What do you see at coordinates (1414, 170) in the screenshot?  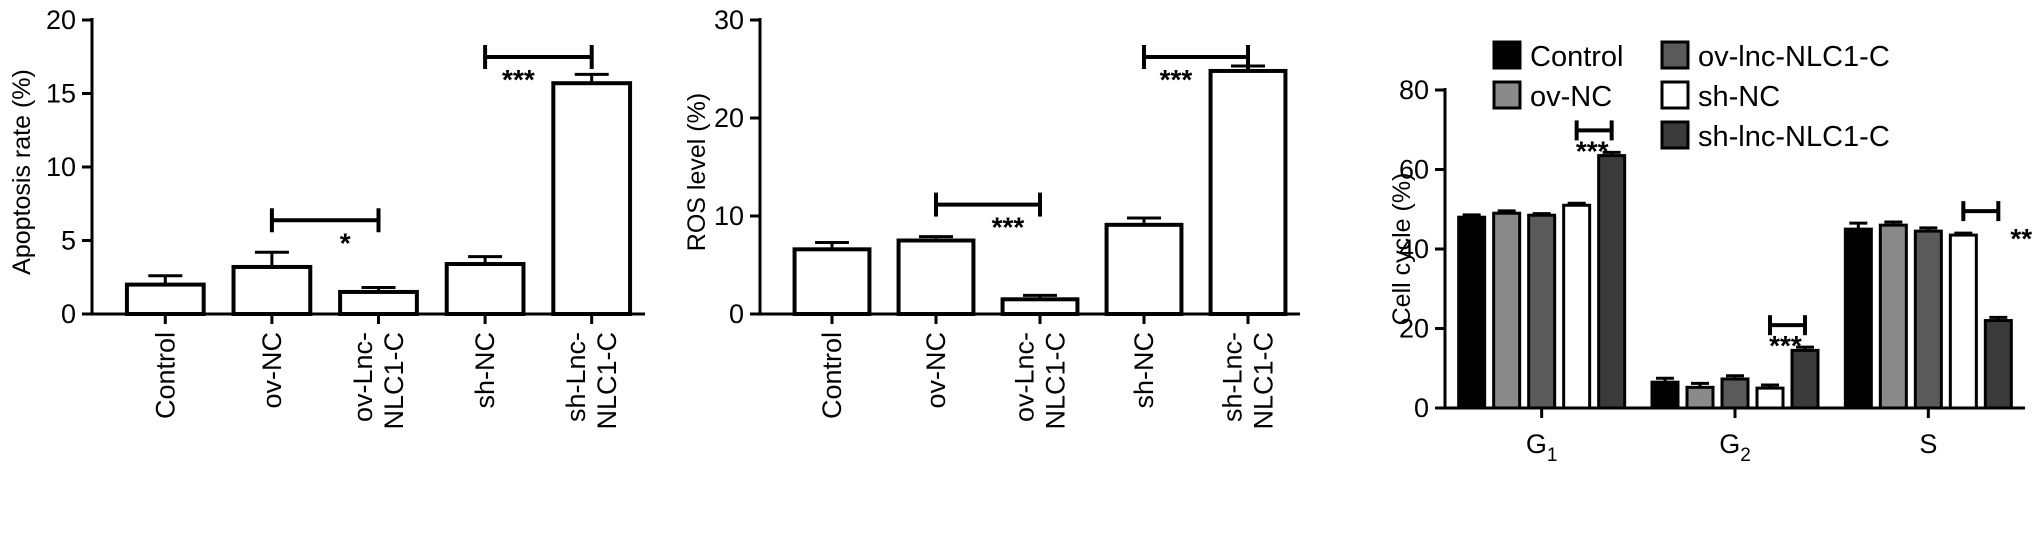 I see `y-tick-label: 60` at bounding box center [1414, 170].